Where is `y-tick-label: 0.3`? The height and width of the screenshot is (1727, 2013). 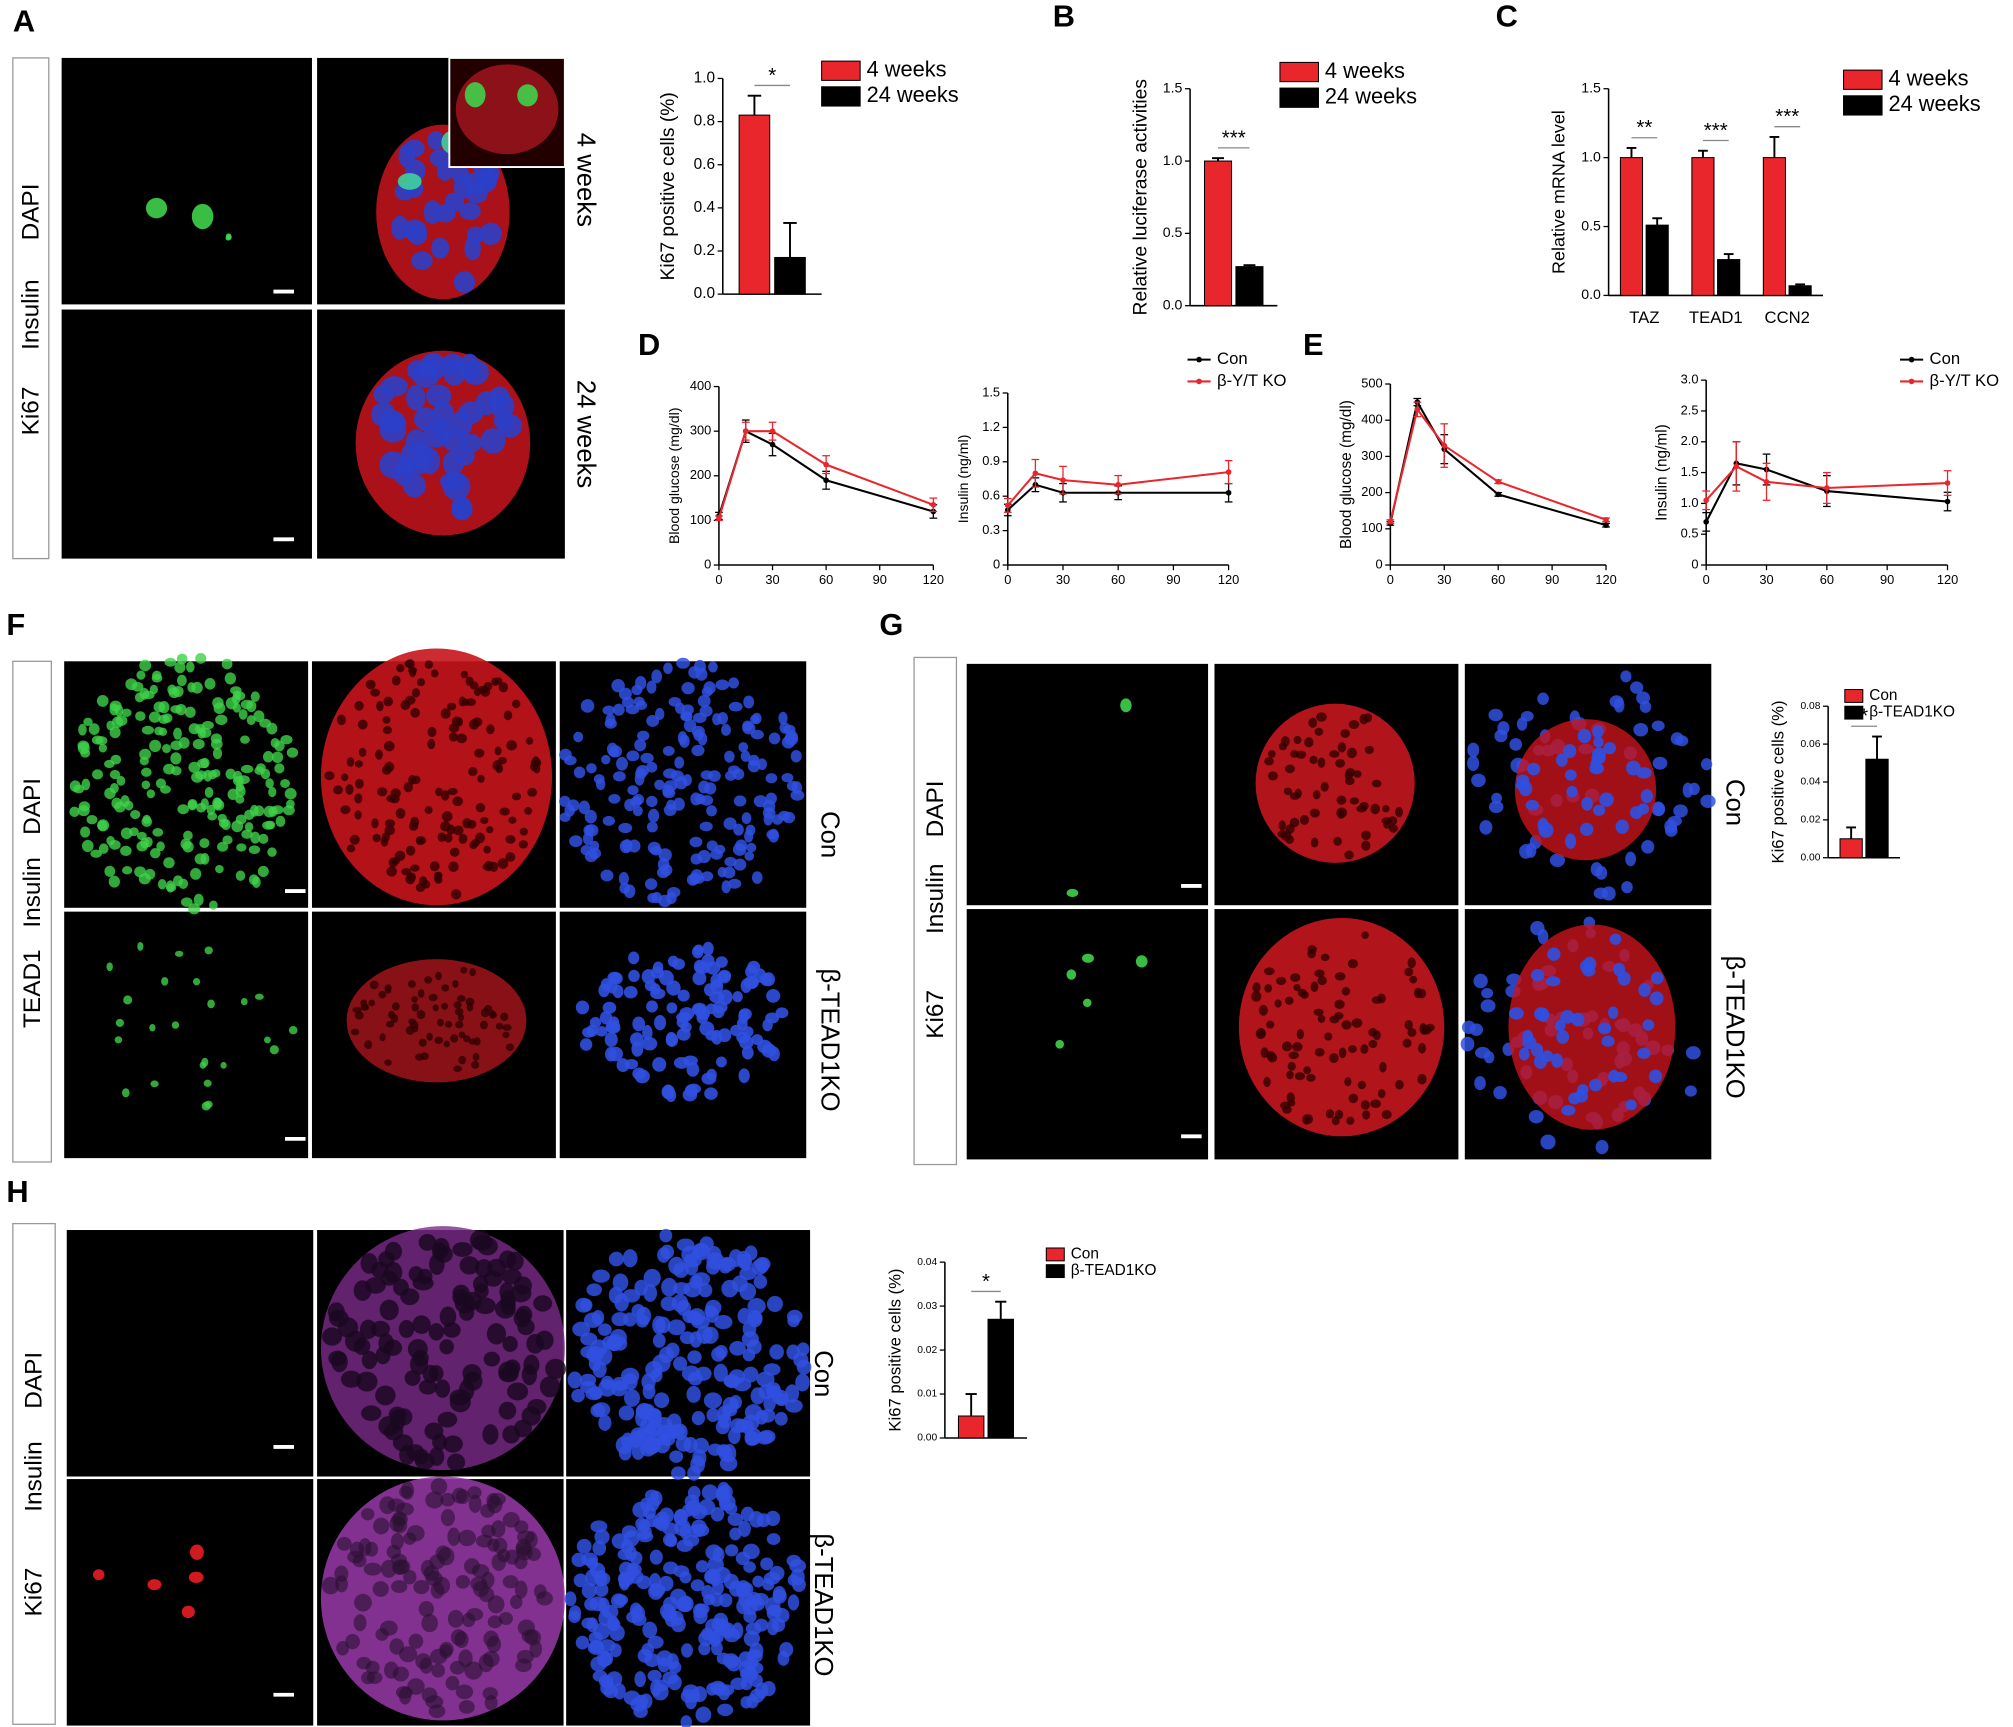 y-tick-label: 0.3 is located at coordinates (991, 529).